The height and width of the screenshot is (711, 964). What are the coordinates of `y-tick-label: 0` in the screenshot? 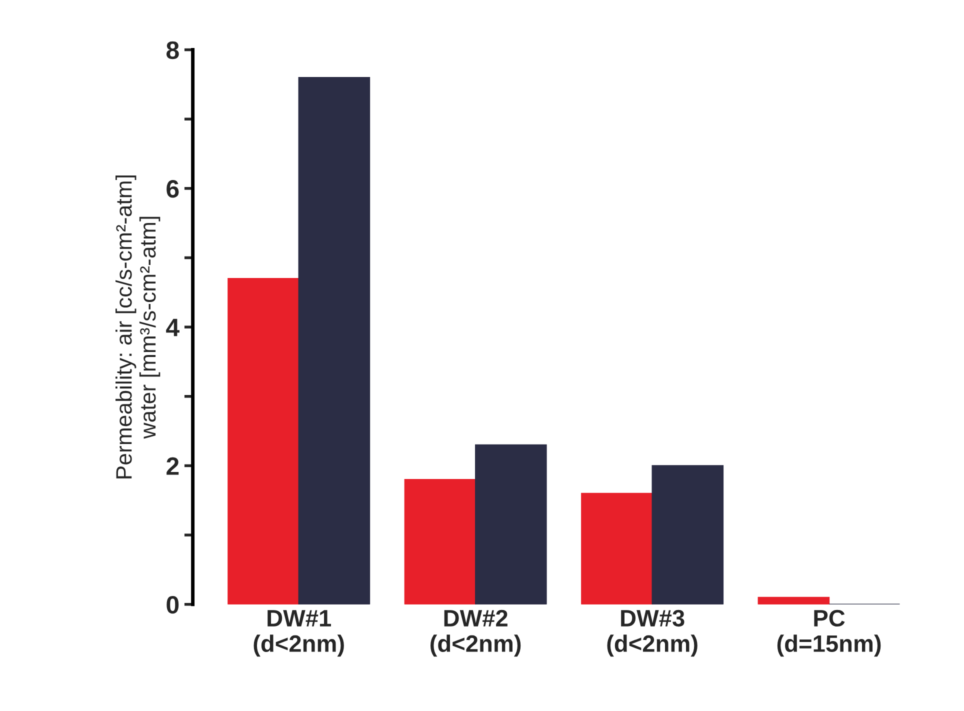 It's located at (172, 605).